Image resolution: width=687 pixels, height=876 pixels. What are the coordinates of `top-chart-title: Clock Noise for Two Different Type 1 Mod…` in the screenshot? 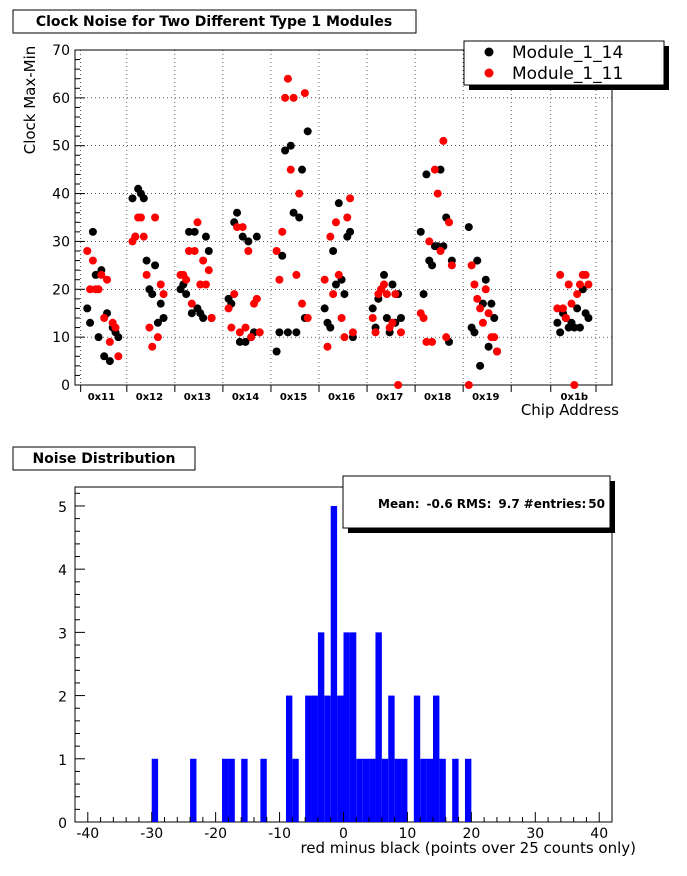 It's located at (214, 22).